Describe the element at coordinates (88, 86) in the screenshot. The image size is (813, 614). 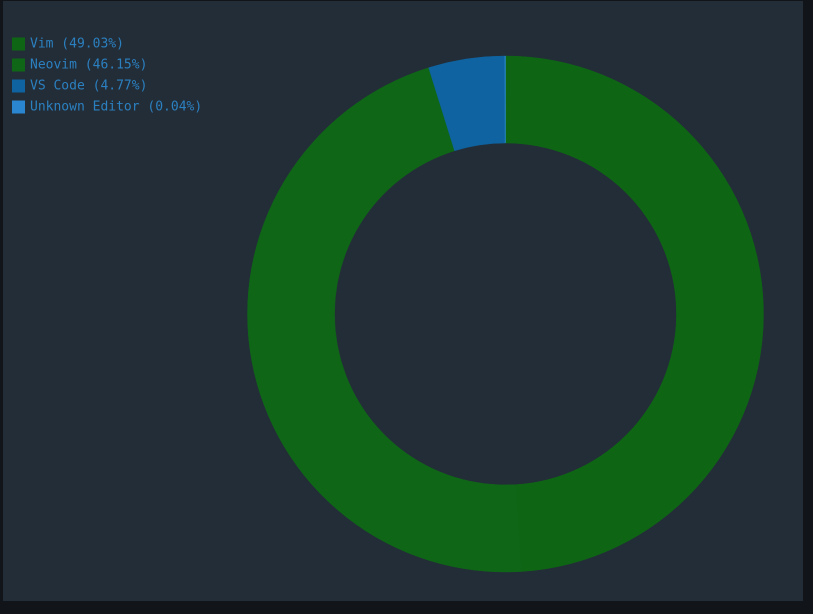
I see `legend-label: VS Code (4.77%)` at that location.